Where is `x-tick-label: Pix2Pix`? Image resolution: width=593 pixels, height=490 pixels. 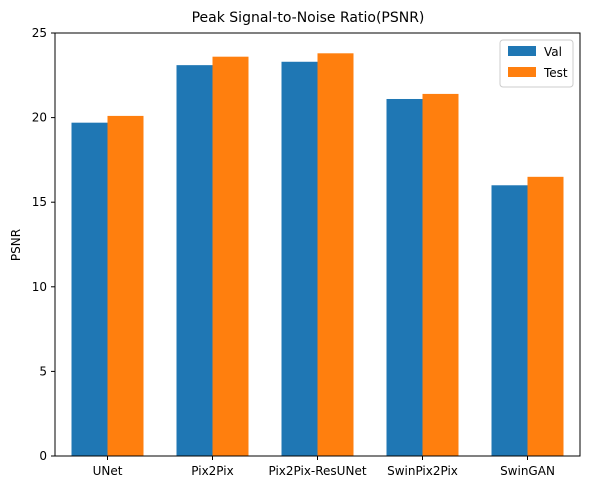
x-tick-label: Pix2Pix is located at coordinates (212, 471).